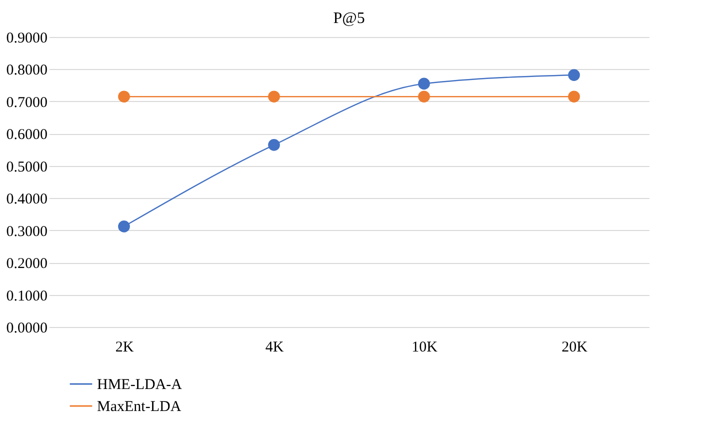 The image size is (709, 430). What do you see at coordinates (349, 18) in the screenshot?
I see `chart-title: P@5` at bounding box center [349, 18].